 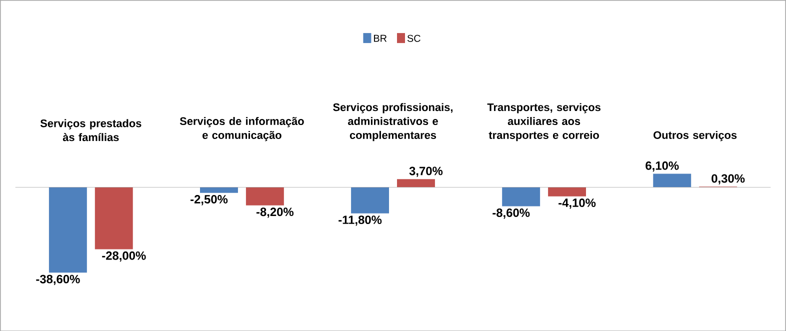 I want to click on x-tick-label: Serviços de informação e comunicação, so click(x=242, y=128).